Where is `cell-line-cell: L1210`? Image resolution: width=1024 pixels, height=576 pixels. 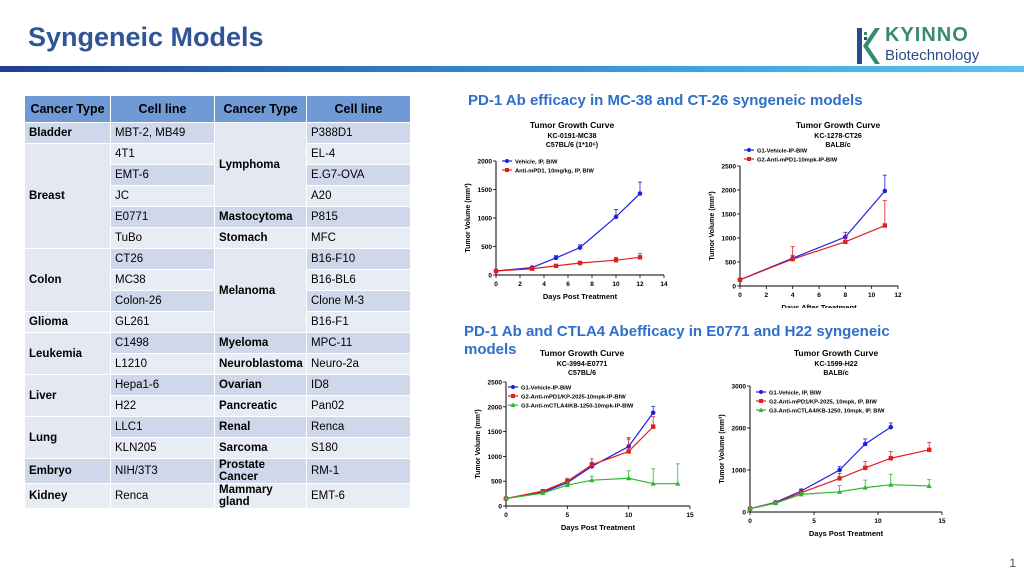 cell-line-cell: L1210 is located at coordinates (162, 364).